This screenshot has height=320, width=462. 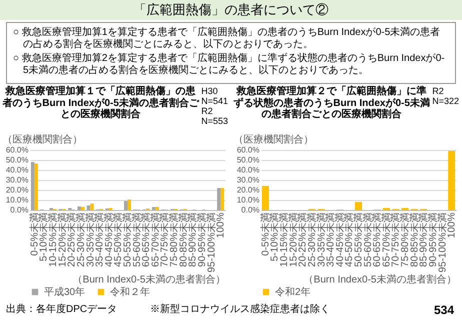 I want to click on text: ○ 救急医療管理加算2を算定する患者で「広範囲熱傷」に準ずる状態の患者のうちBurn Indexが0-5未満の患者の占める割合を医療機関ごとにみると、以下のとおりであった。, so click(x=229, y=65).